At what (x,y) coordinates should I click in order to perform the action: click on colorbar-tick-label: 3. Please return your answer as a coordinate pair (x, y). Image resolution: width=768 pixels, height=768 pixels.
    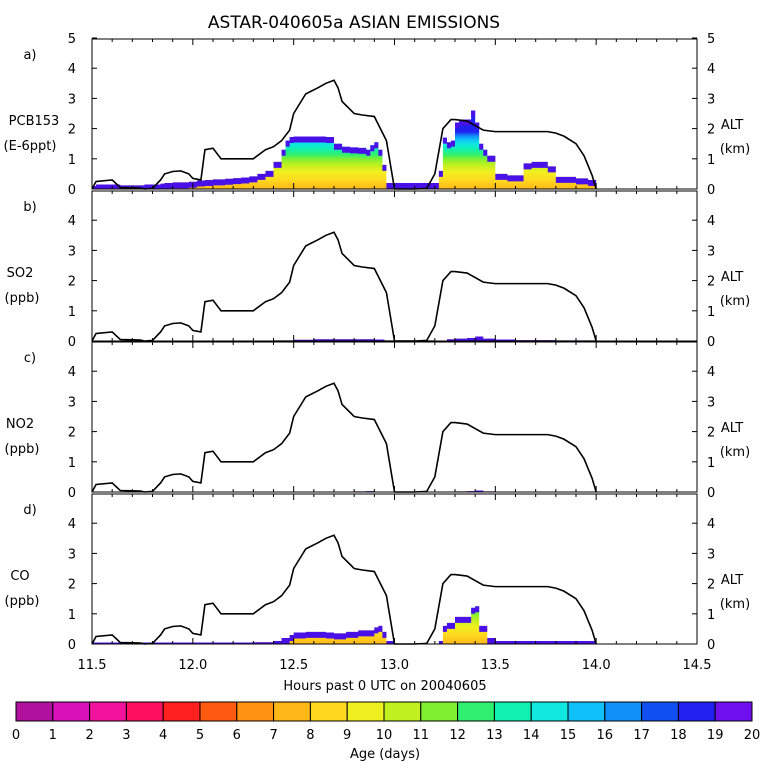
    Looking at the image, I should click on (126, 735).